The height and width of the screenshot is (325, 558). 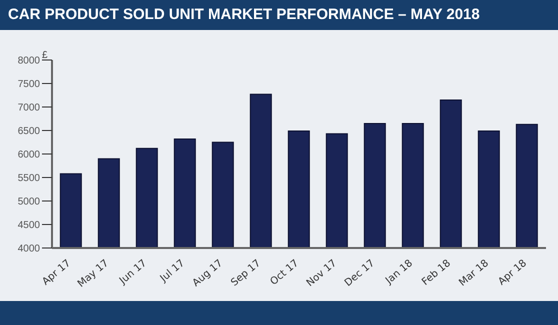 I want to click on x-tick-label: Sep 17, so click(x=246, y=273).